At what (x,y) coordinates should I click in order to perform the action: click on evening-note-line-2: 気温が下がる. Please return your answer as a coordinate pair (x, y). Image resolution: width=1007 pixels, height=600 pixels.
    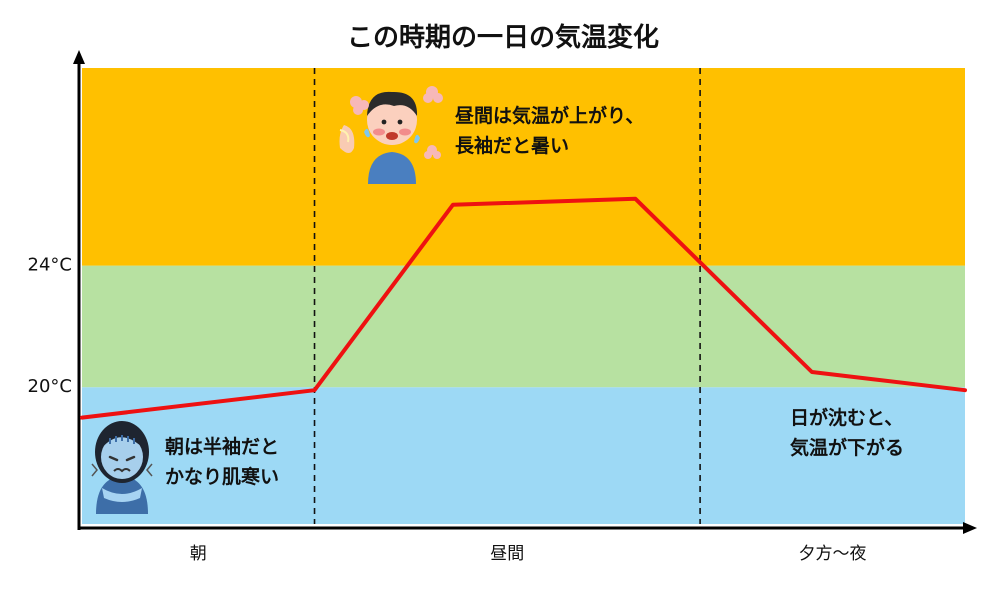
    Looking at the image, I should click on (847, 447).